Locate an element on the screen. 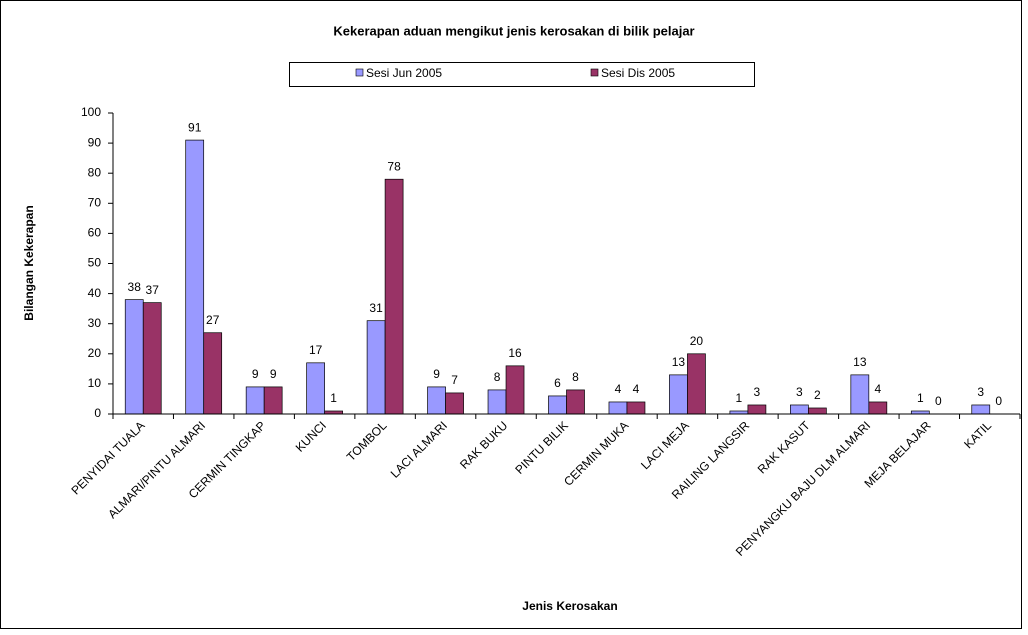 The width and height of the screenshot is (1028, 635). data-label: 91 is located at coordinates (195, 127).